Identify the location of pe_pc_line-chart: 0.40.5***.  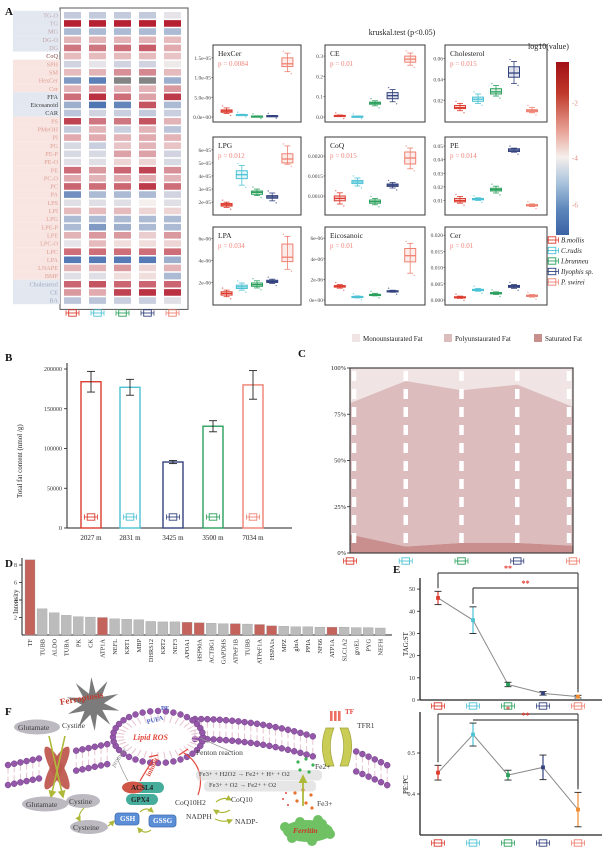
(505, 776).